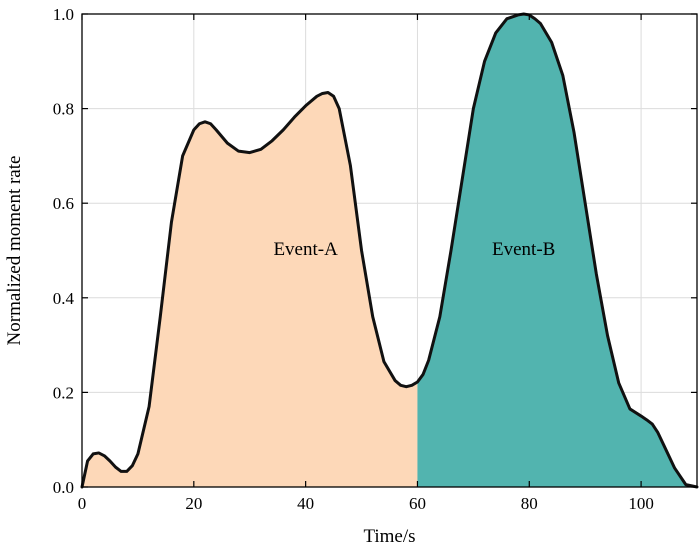  What do you see at coordinates (389, 536) in the screenshot?
I see `x-axis-label: Time/s` at bounding box center [389, 536].